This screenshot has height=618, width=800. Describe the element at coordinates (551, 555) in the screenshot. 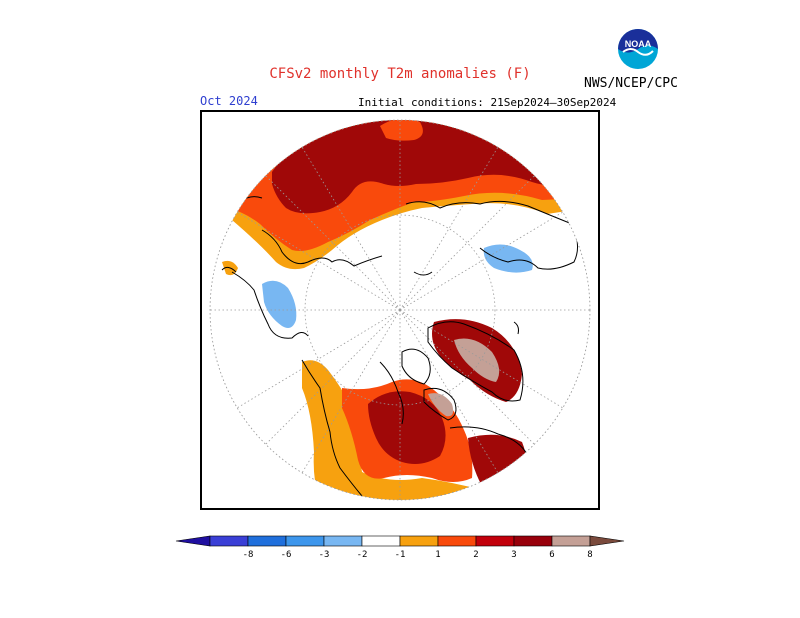

I see `legend-label: 6` at that location.